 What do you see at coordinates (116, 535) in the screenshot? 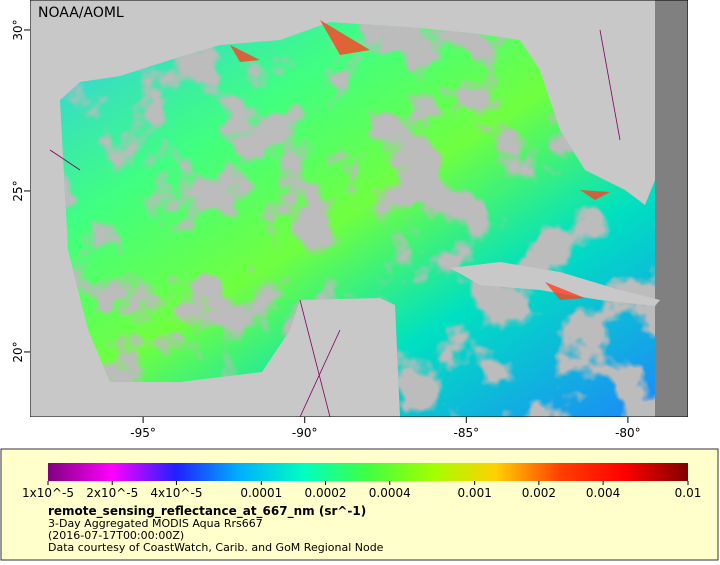
I see `legend-line: (2016-07-17T00:00:00Z)` at bounding box center [116, 535].